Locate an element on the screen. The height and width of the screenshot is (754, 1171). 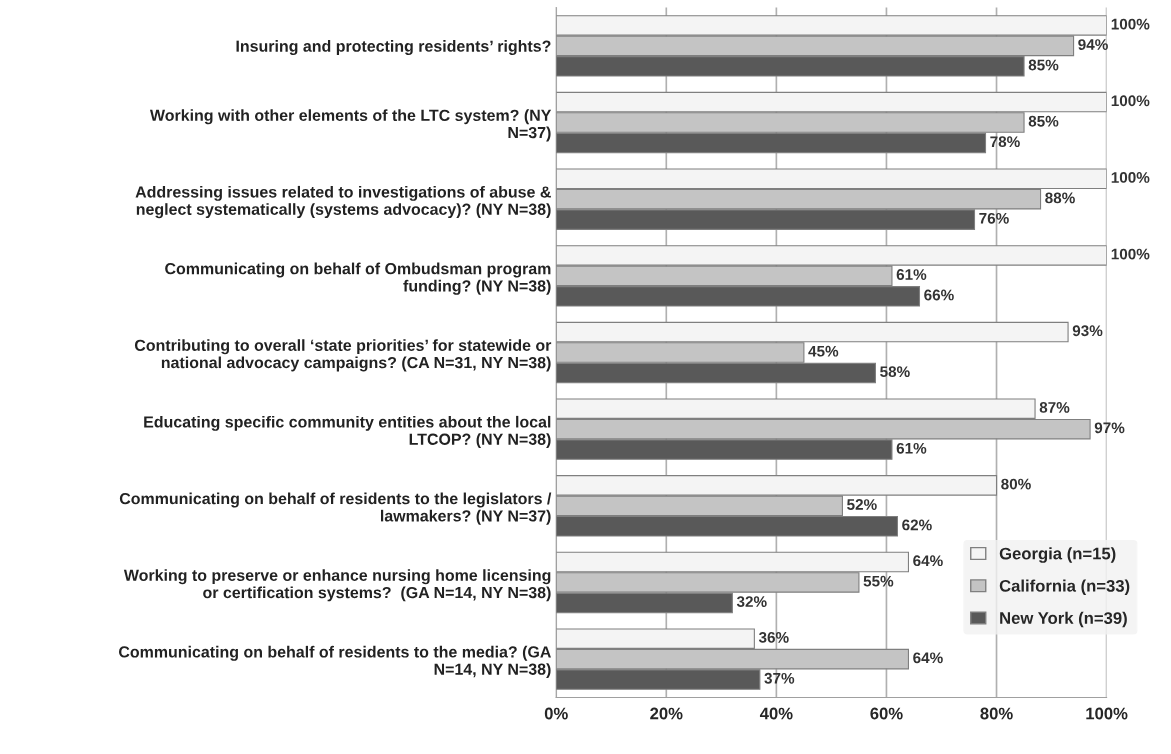
y-tick-label: Communicating on behalf of residents to the media? (GA N=14, NY N=38) is located at coordinates (335, 662).